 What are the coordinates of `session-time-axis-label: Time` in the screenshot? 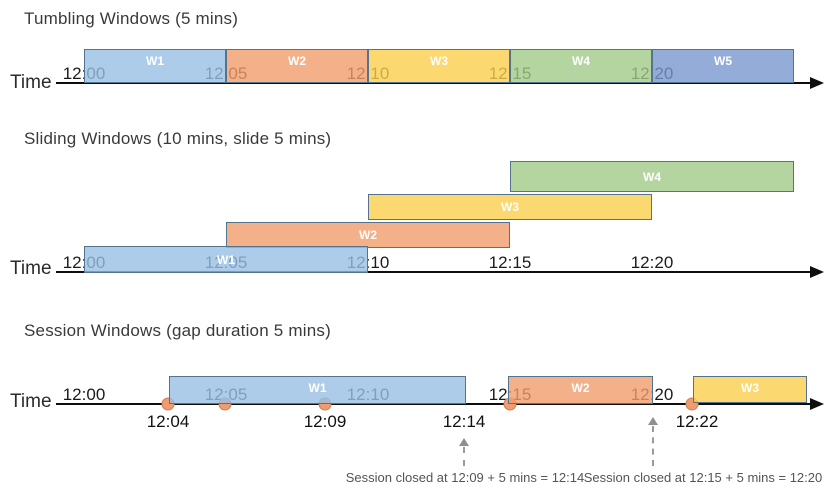 It's located at (31, 401).